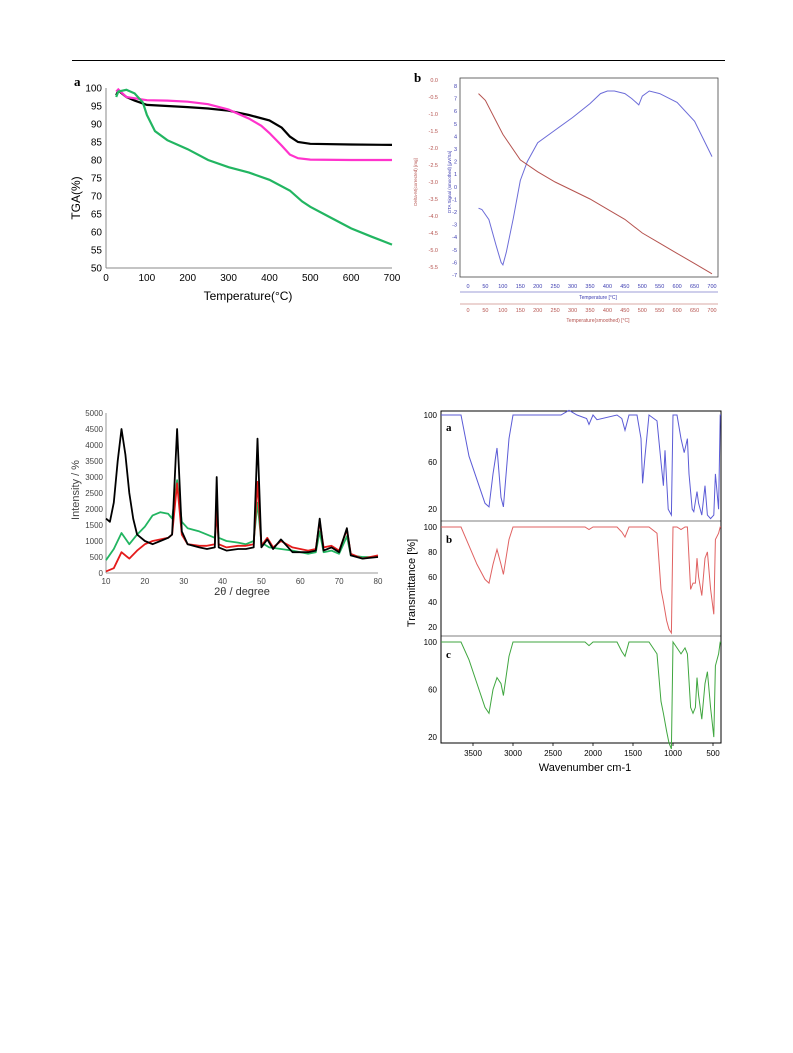  What do you see at coordinates (433, 166) in the screenshot?
I see `dta-left-tick-label: -2.5` at bounding box center [433, 166].